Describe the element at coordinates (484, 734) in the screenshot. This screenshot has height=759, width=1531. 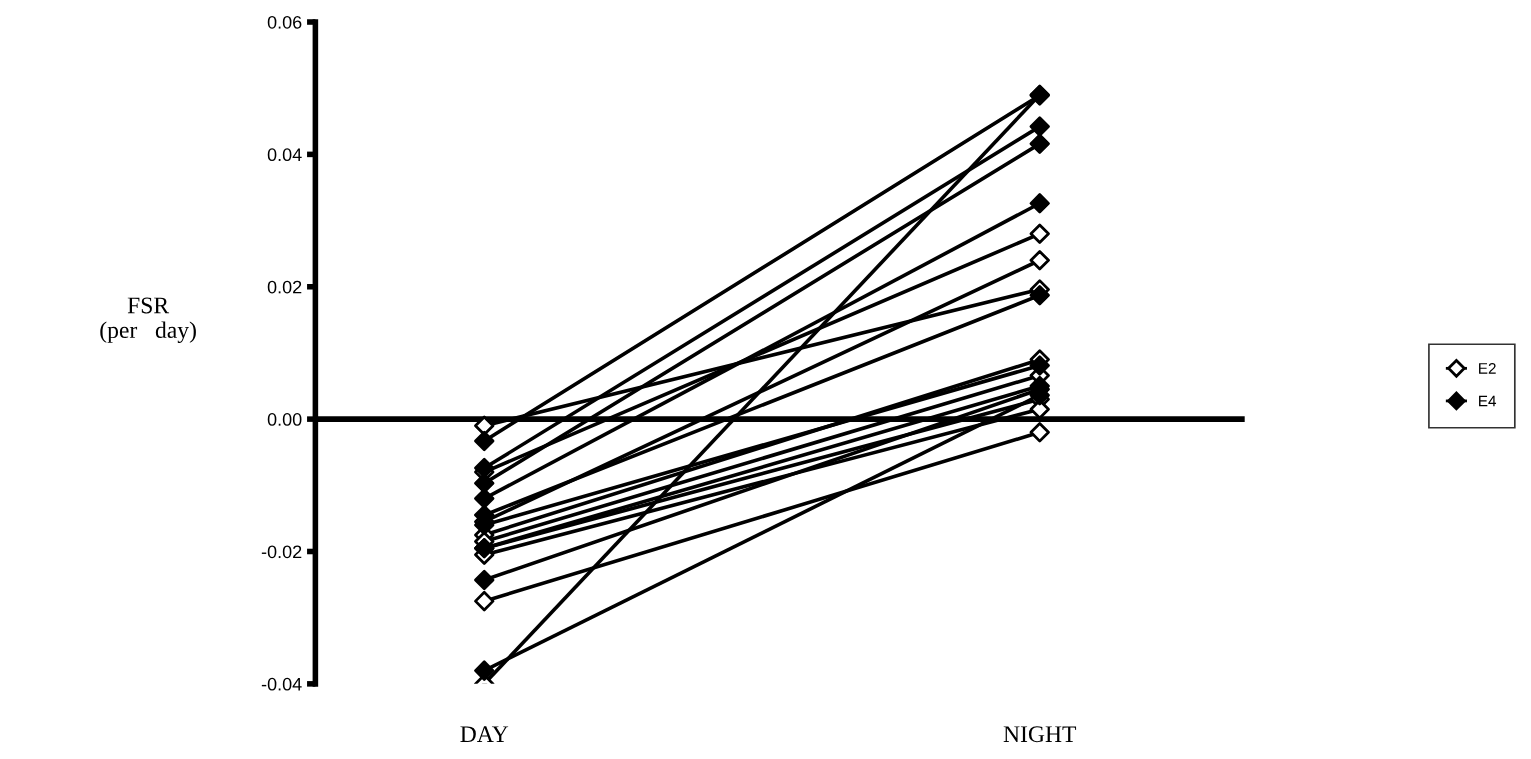
I see `x-tick-label: DAY` at that location.